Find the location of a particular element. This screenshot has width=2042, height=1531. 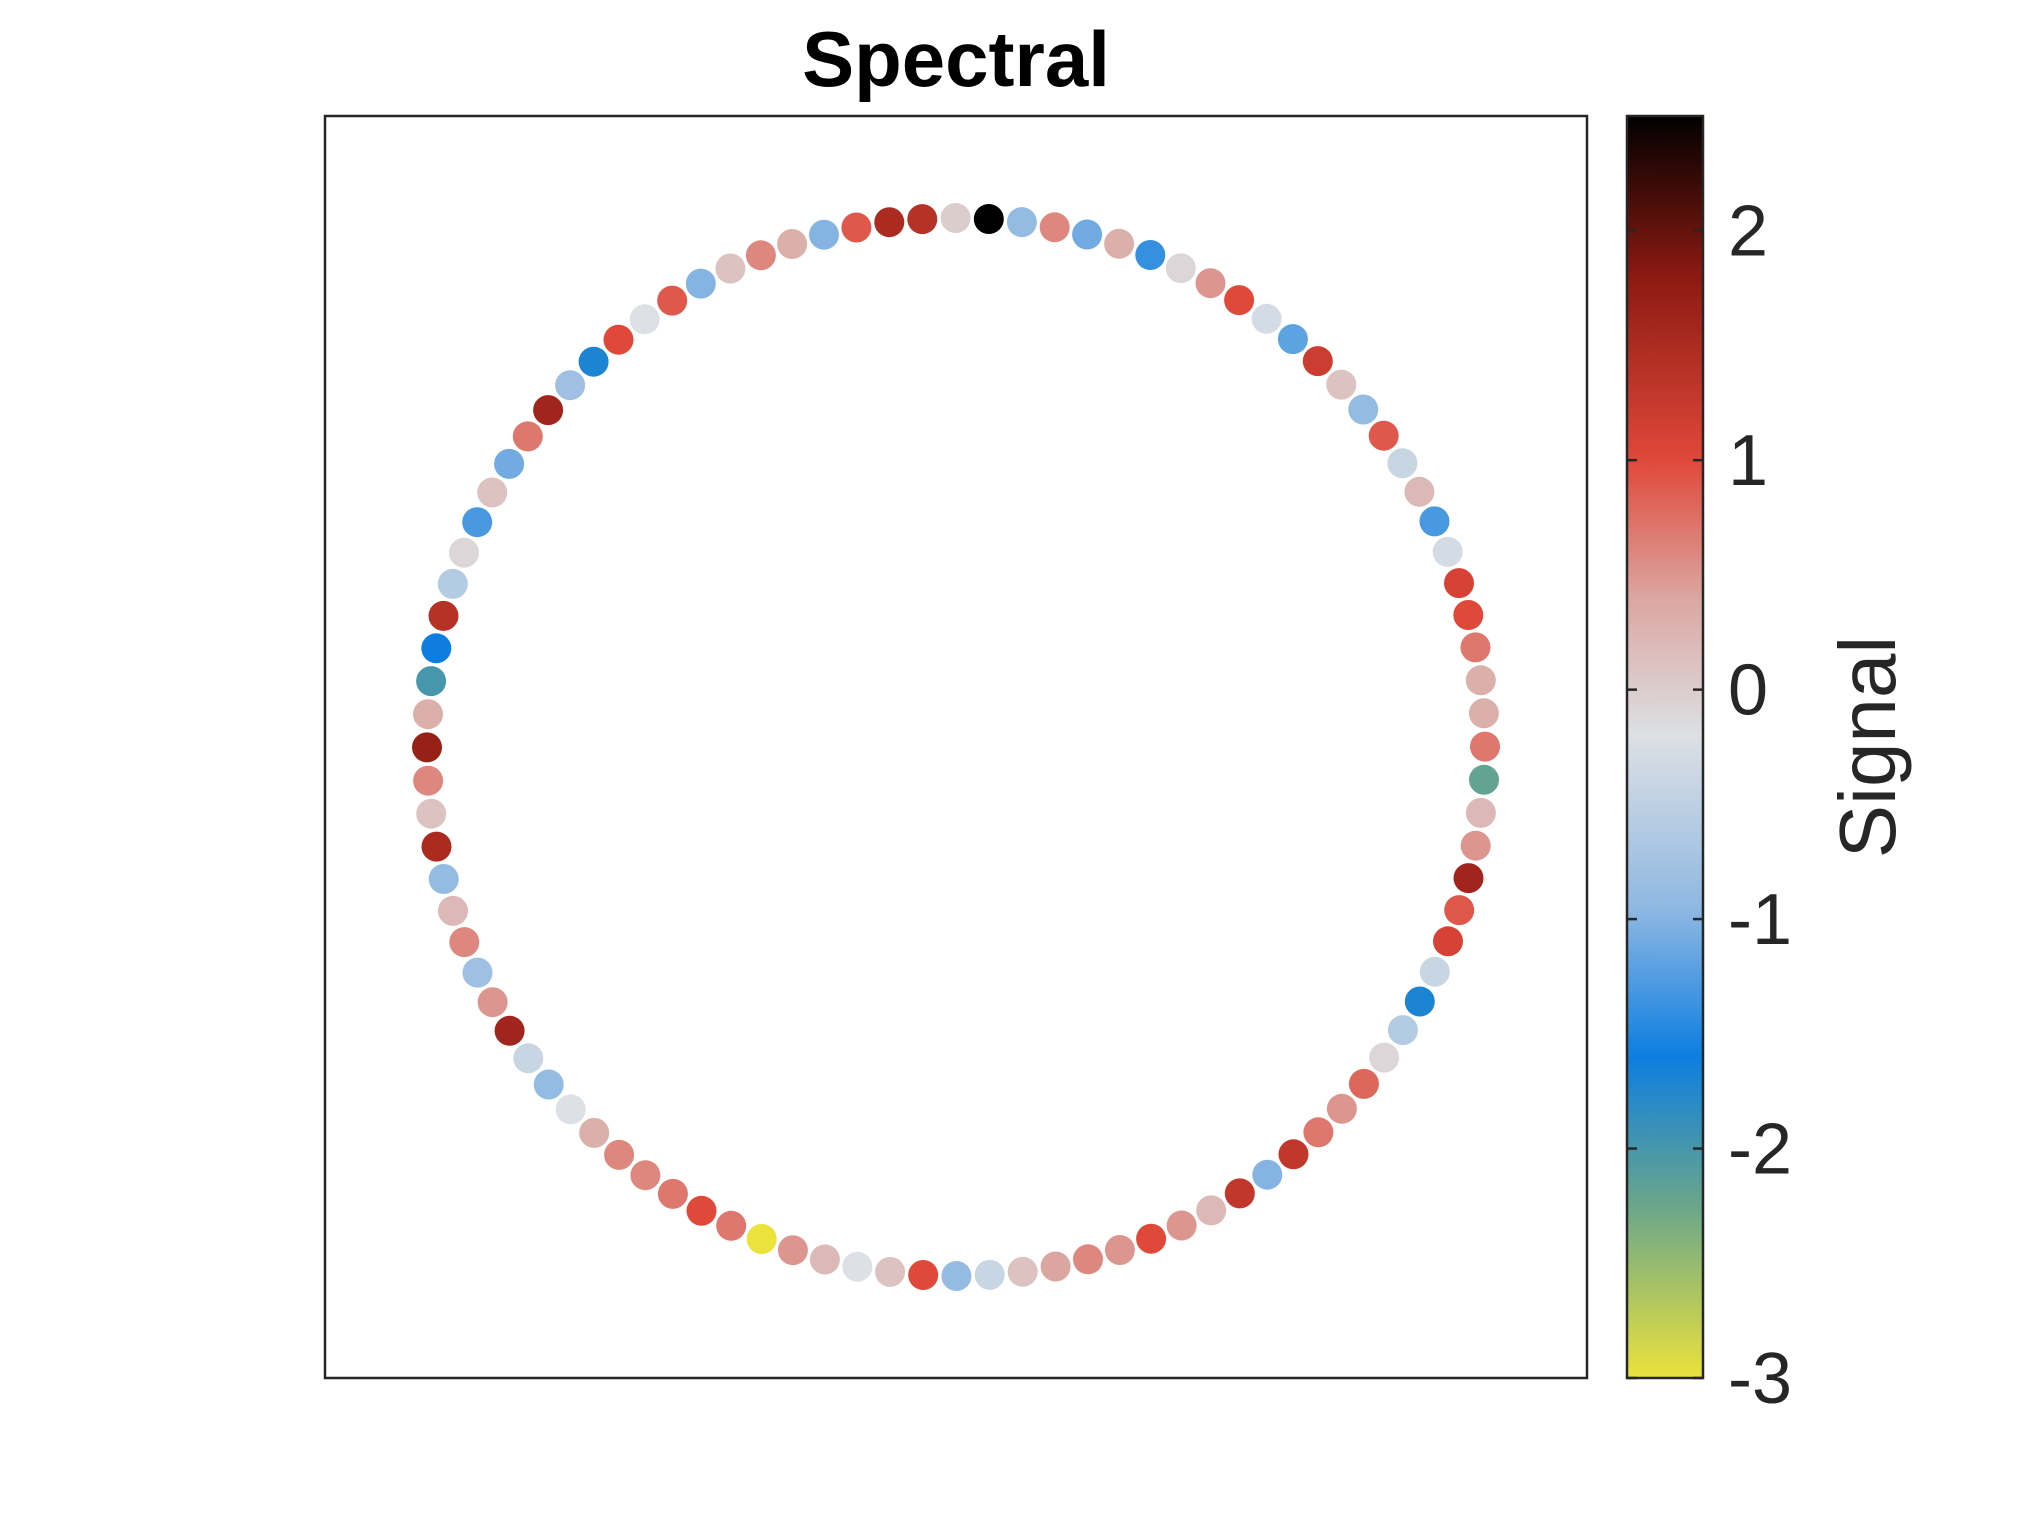

colorbar-tick-label: -3 is located at coordinates (1760, 1379).